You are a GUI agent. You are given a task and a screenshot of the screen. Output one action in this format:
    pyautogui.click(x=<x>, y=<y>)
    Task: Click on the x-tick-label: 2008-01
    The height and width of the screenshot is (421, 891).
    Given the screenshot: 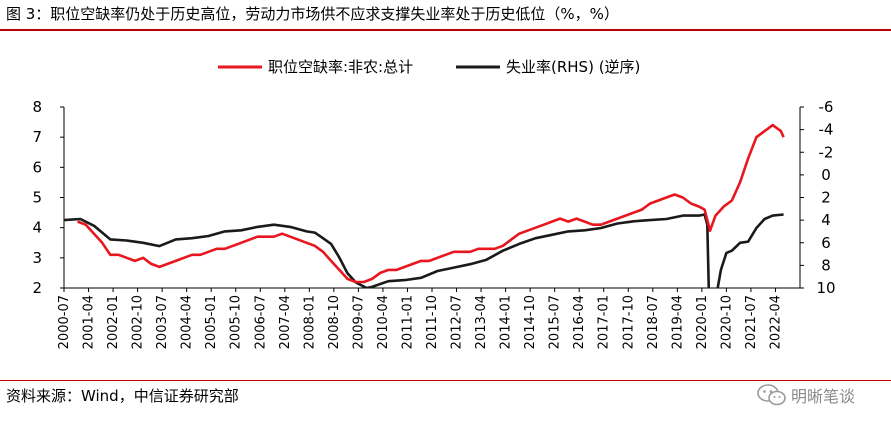 What is the action you would take?
    pyautogui.click(x=309, y=322)
    